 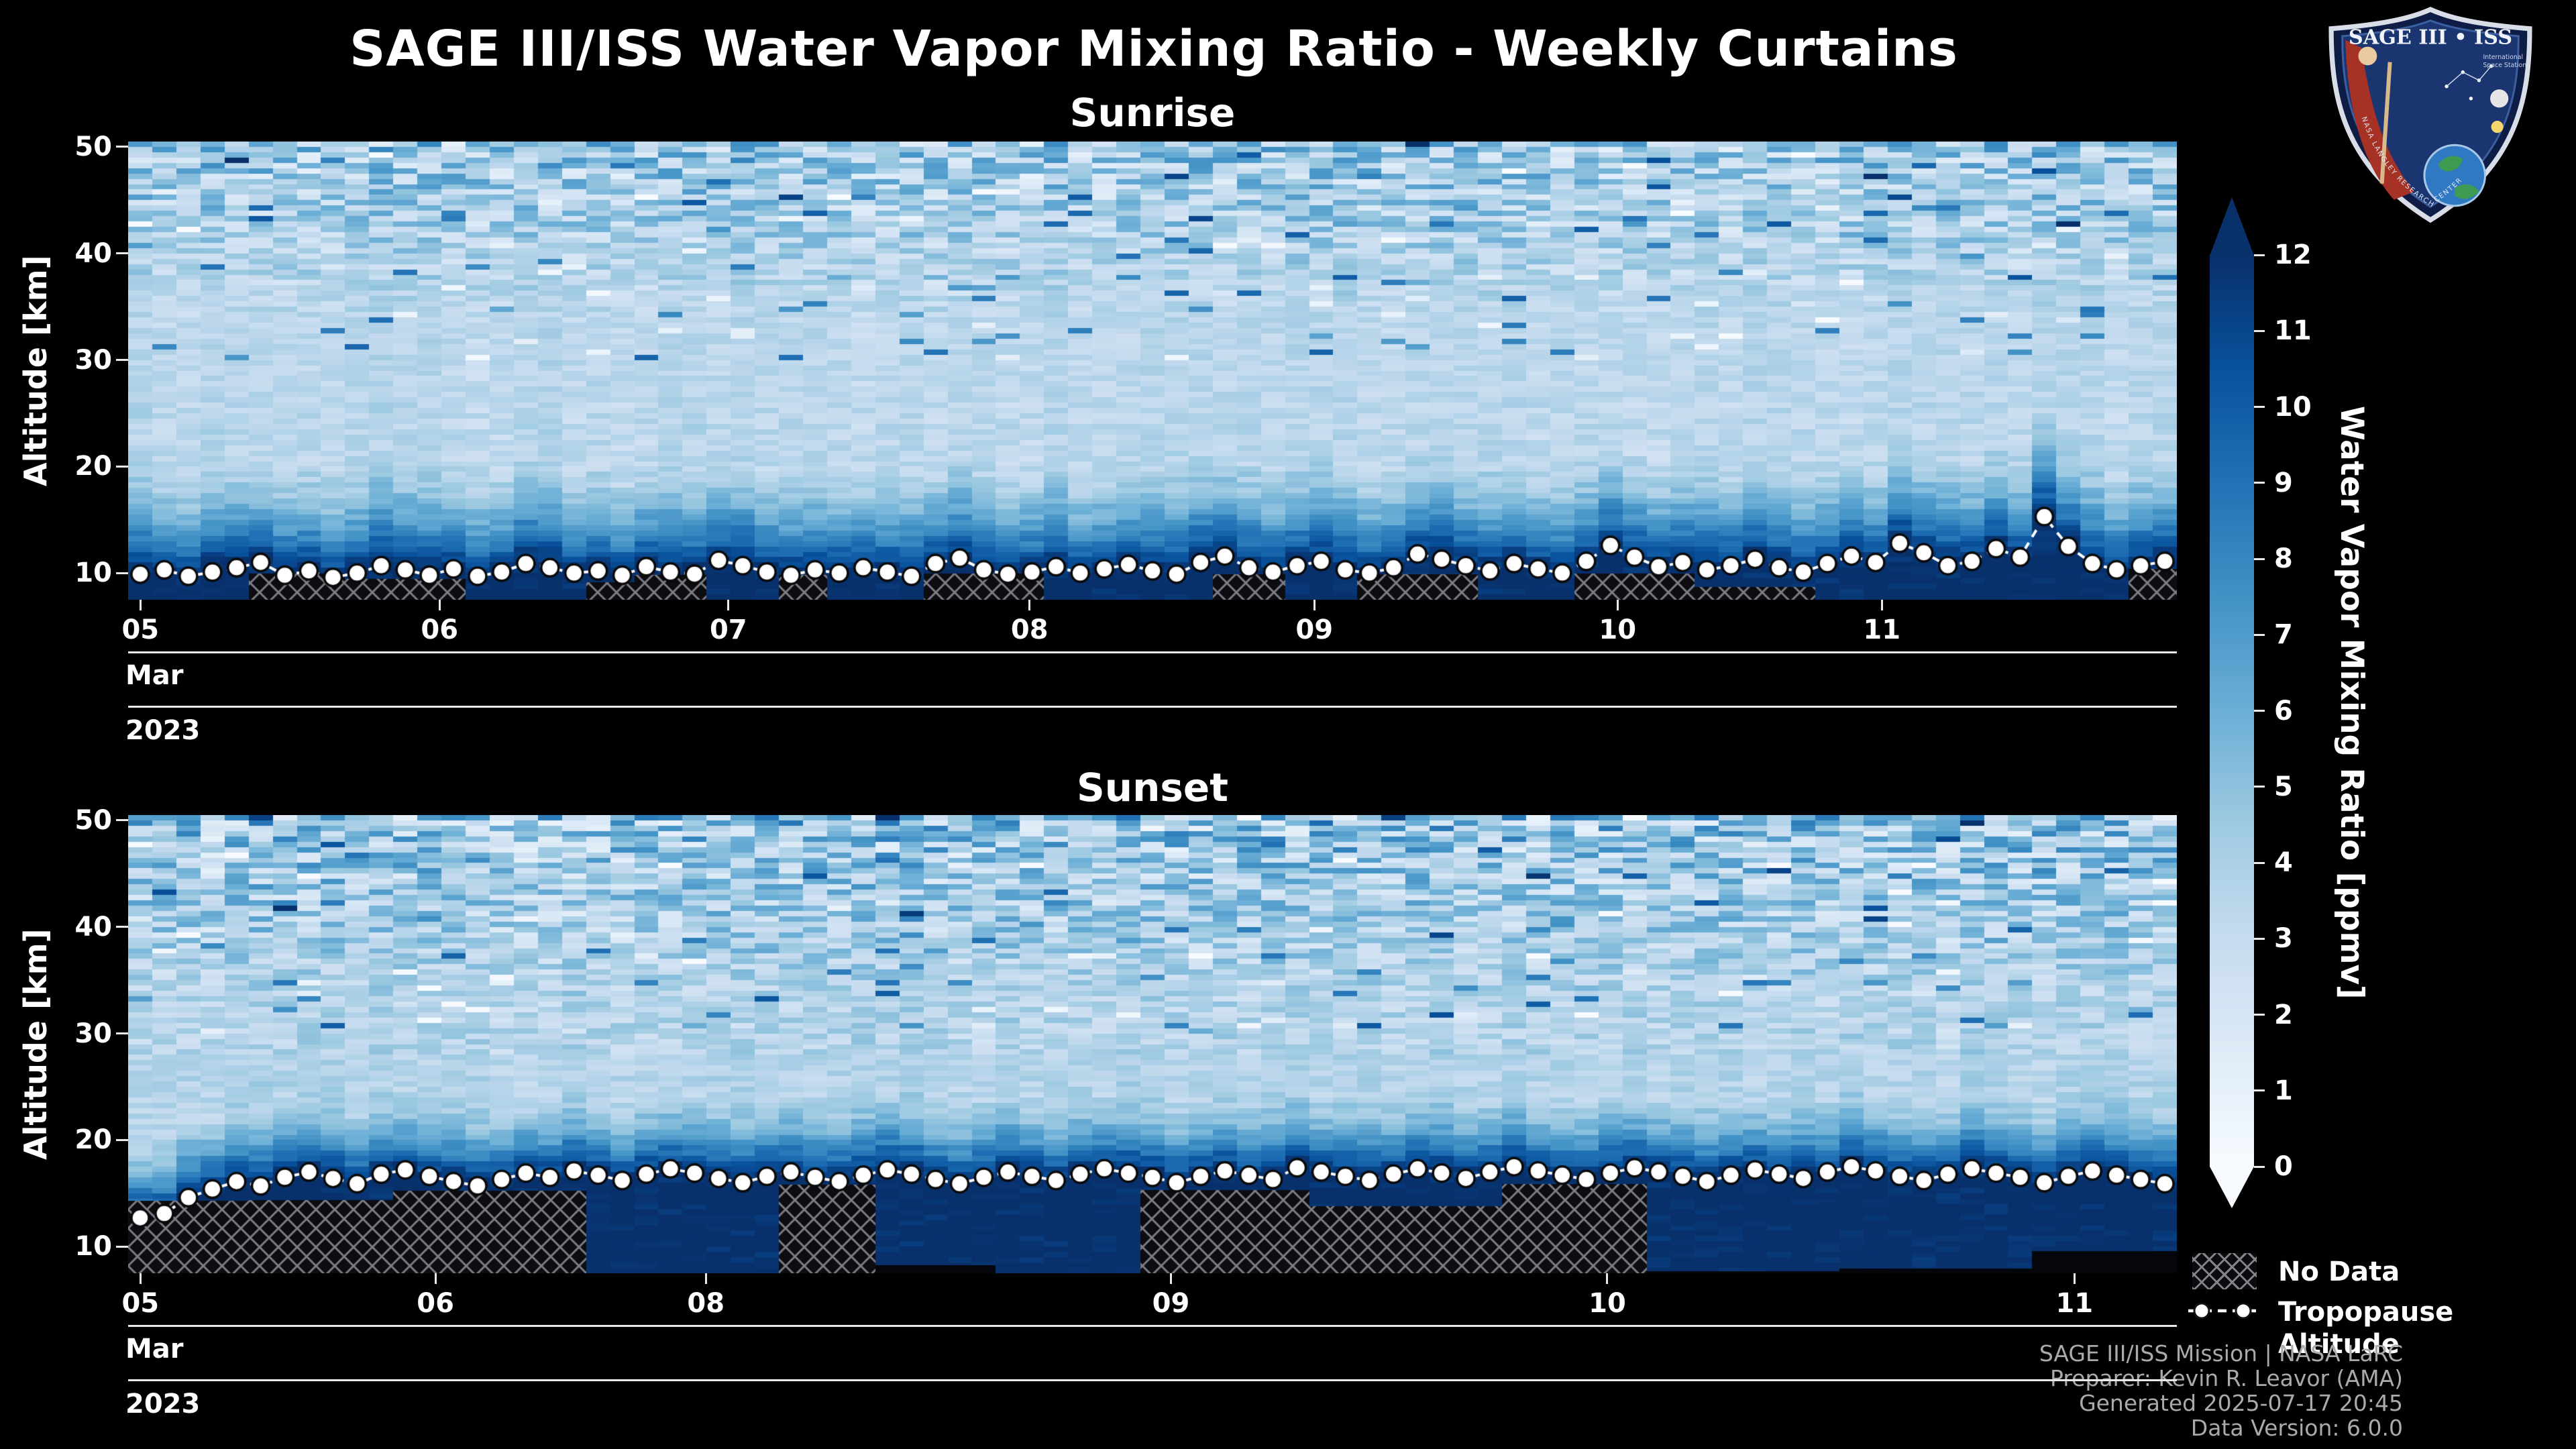 What do you see at coordinates (2503, 57) in the screenshot?
I see `logo-subtitle-1: International` at bounding box center [2503, 57].